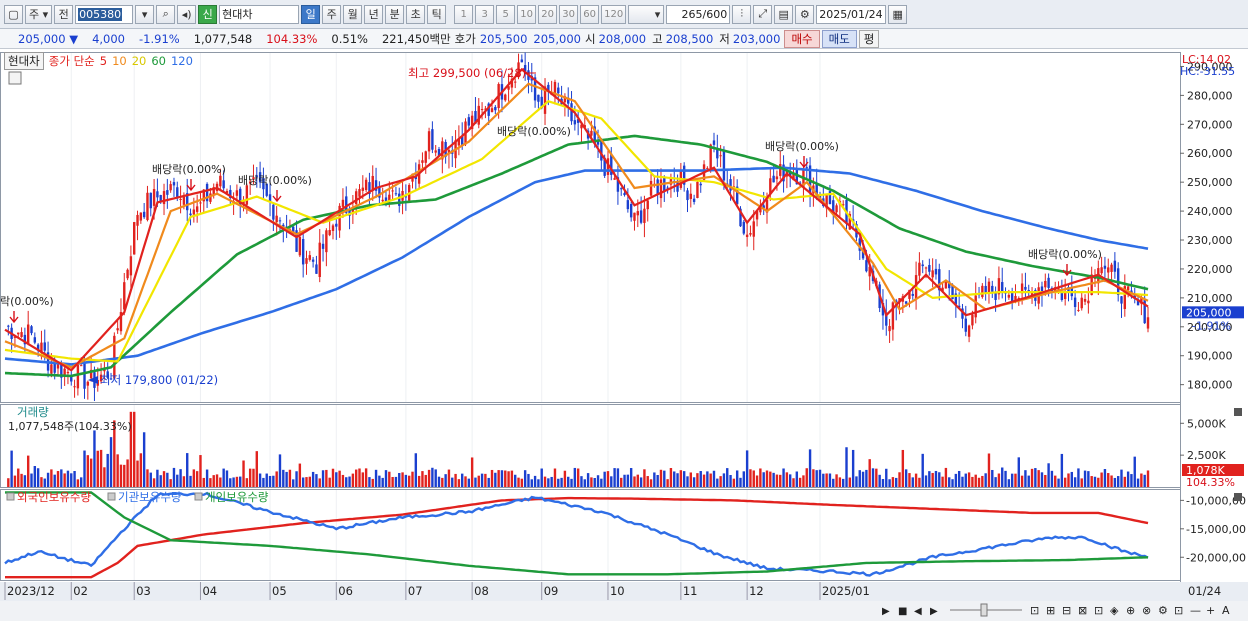 The image size is (1248, 621). What do you see at coordinates (139, 61) in the screenshot?
I see `legend-ma20: 20` at bounding box center [139, 61].